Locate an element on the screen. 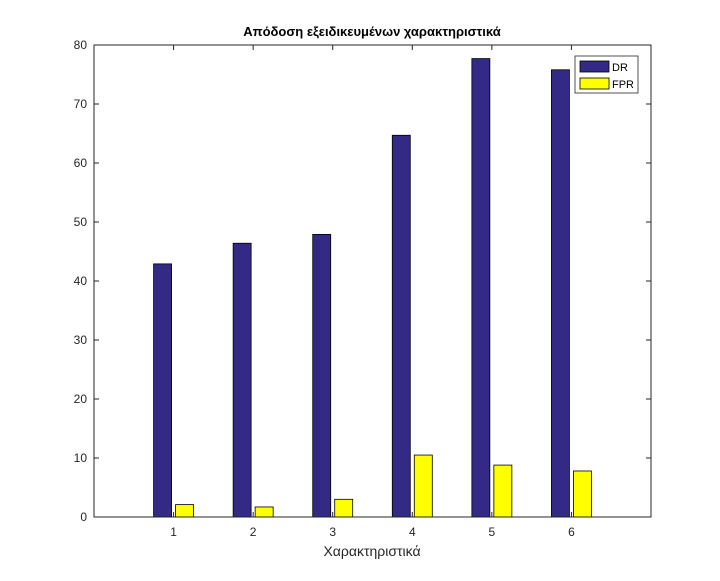  legend-swatch-fpr is located at coordinates (594, 83).